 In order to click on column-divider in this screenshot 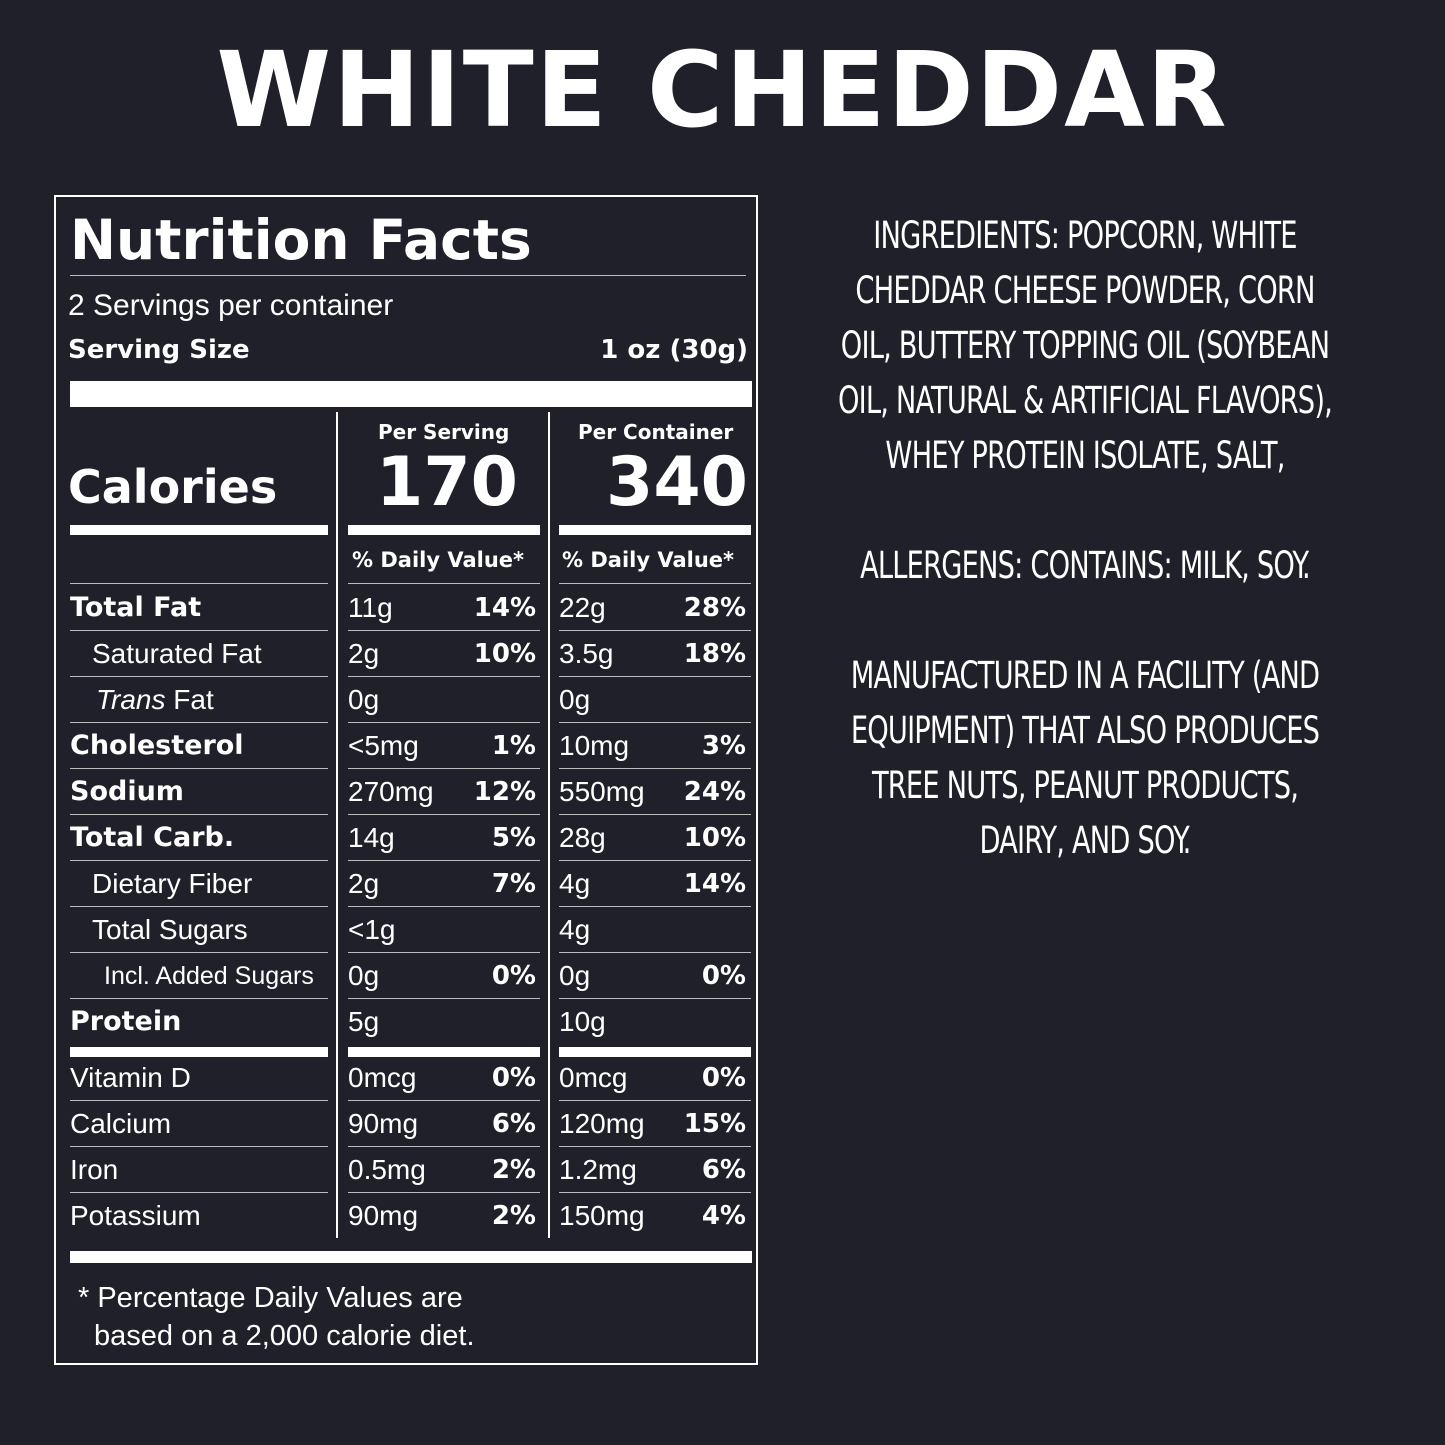, I will do `click(337, 825)`.